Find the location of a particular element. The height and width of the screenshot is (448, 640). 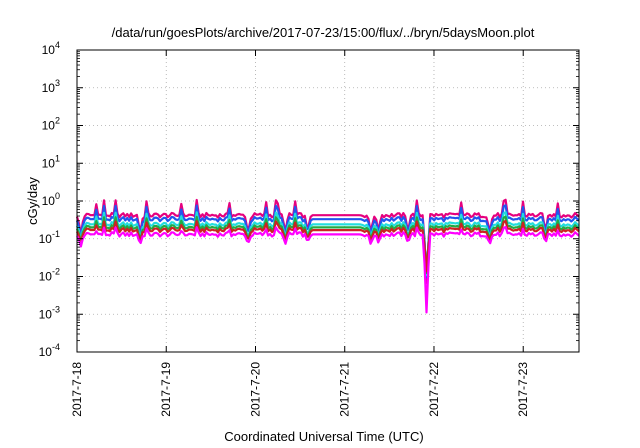

x-tick-label-group: 2017-7-20 is located at coordinates (255, 389).